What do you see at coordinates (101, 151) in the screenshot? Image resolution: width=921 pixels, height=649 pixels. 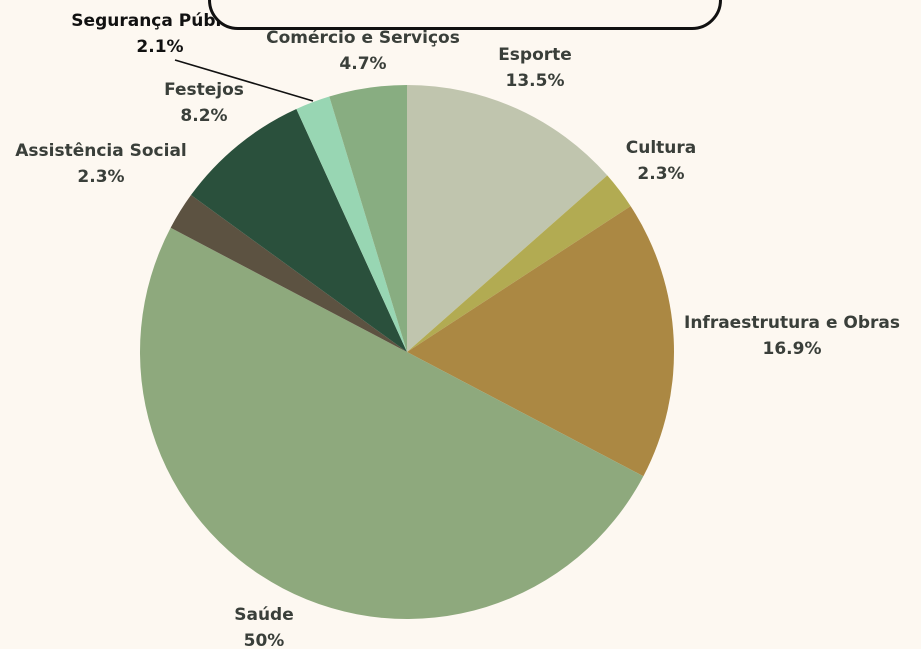 I see `slice-label-assistencia-social: Assistência Social` at bounding box center [101, 151].